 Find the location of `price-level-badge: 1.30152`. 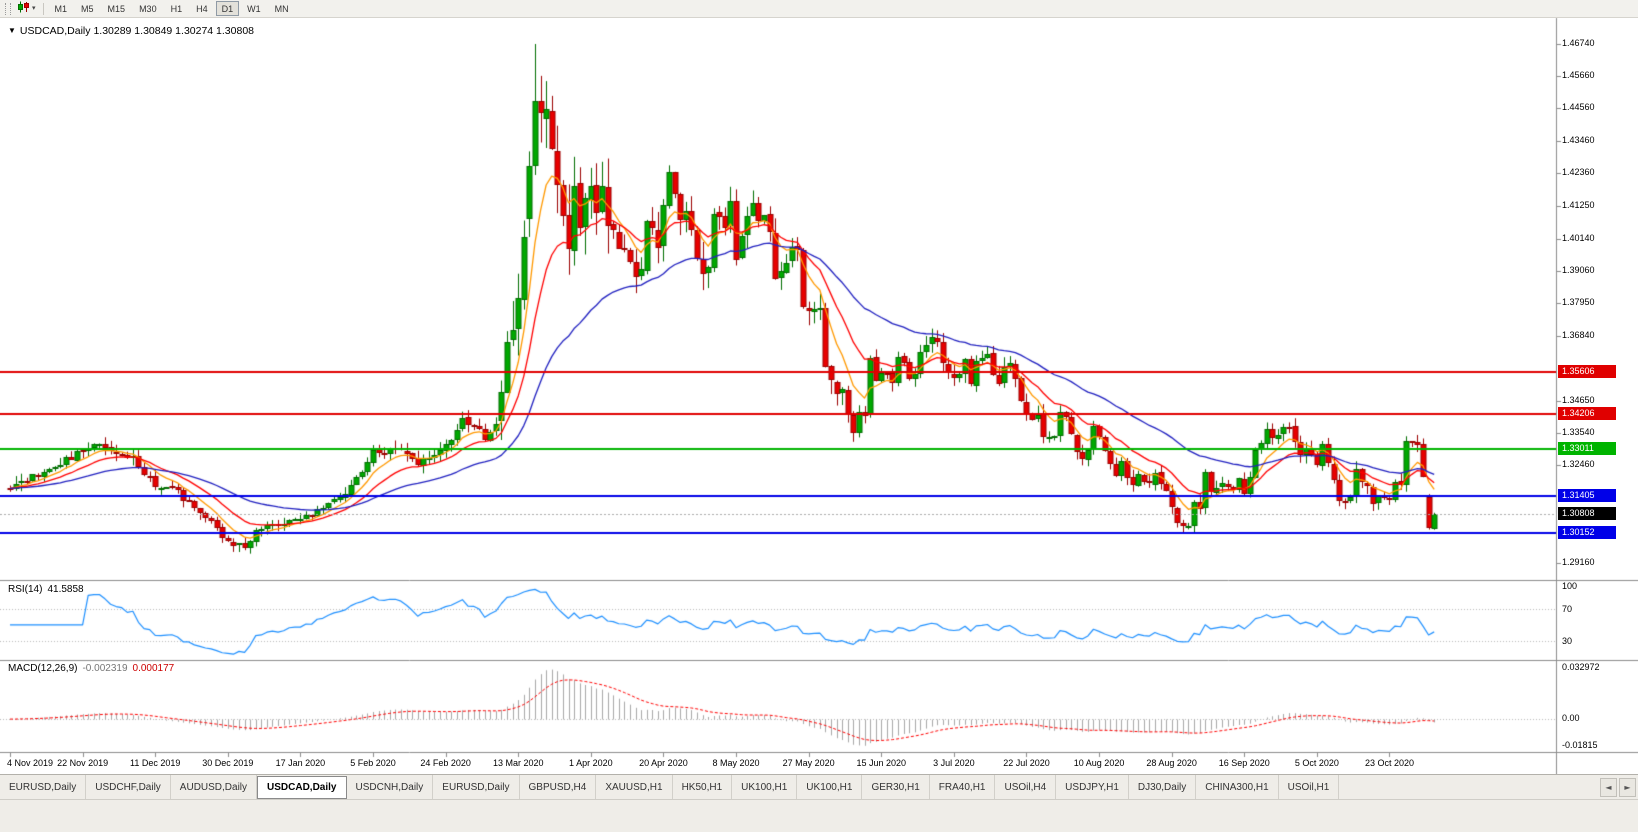

price-level-badge: 1.30152 is located at coordinates (1587, 532).